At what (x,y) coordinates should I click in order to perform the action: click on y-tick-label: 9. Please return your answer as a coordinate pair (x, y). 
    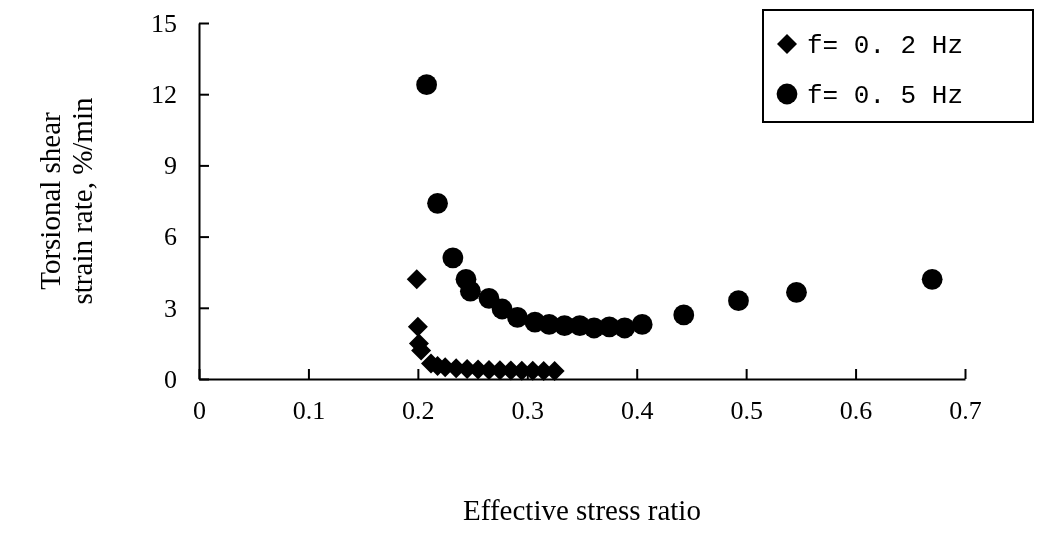
    Looking at the image, I should click on (170, 166).